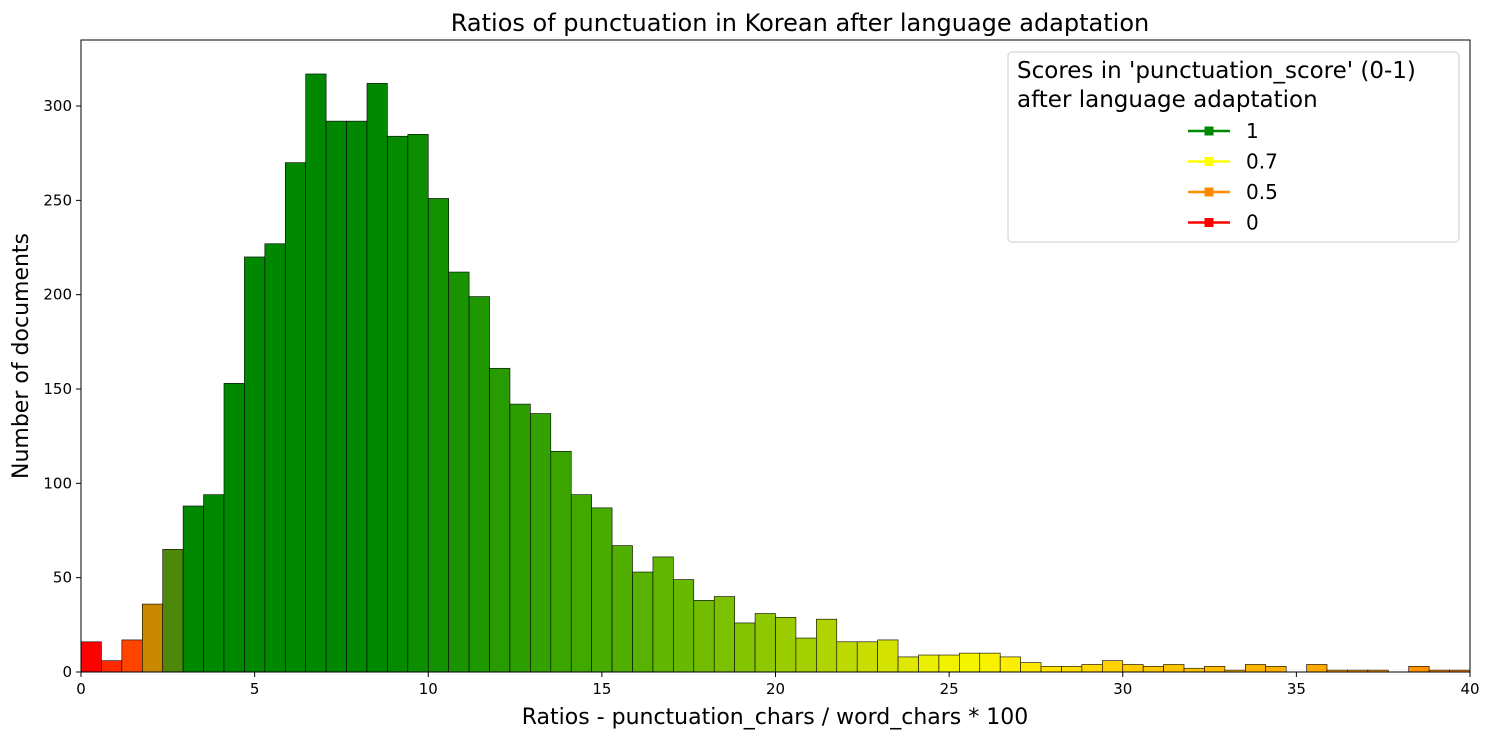 The image size is (1490, 740). I want to click on y-tick-label: 300, so click(57, 106).